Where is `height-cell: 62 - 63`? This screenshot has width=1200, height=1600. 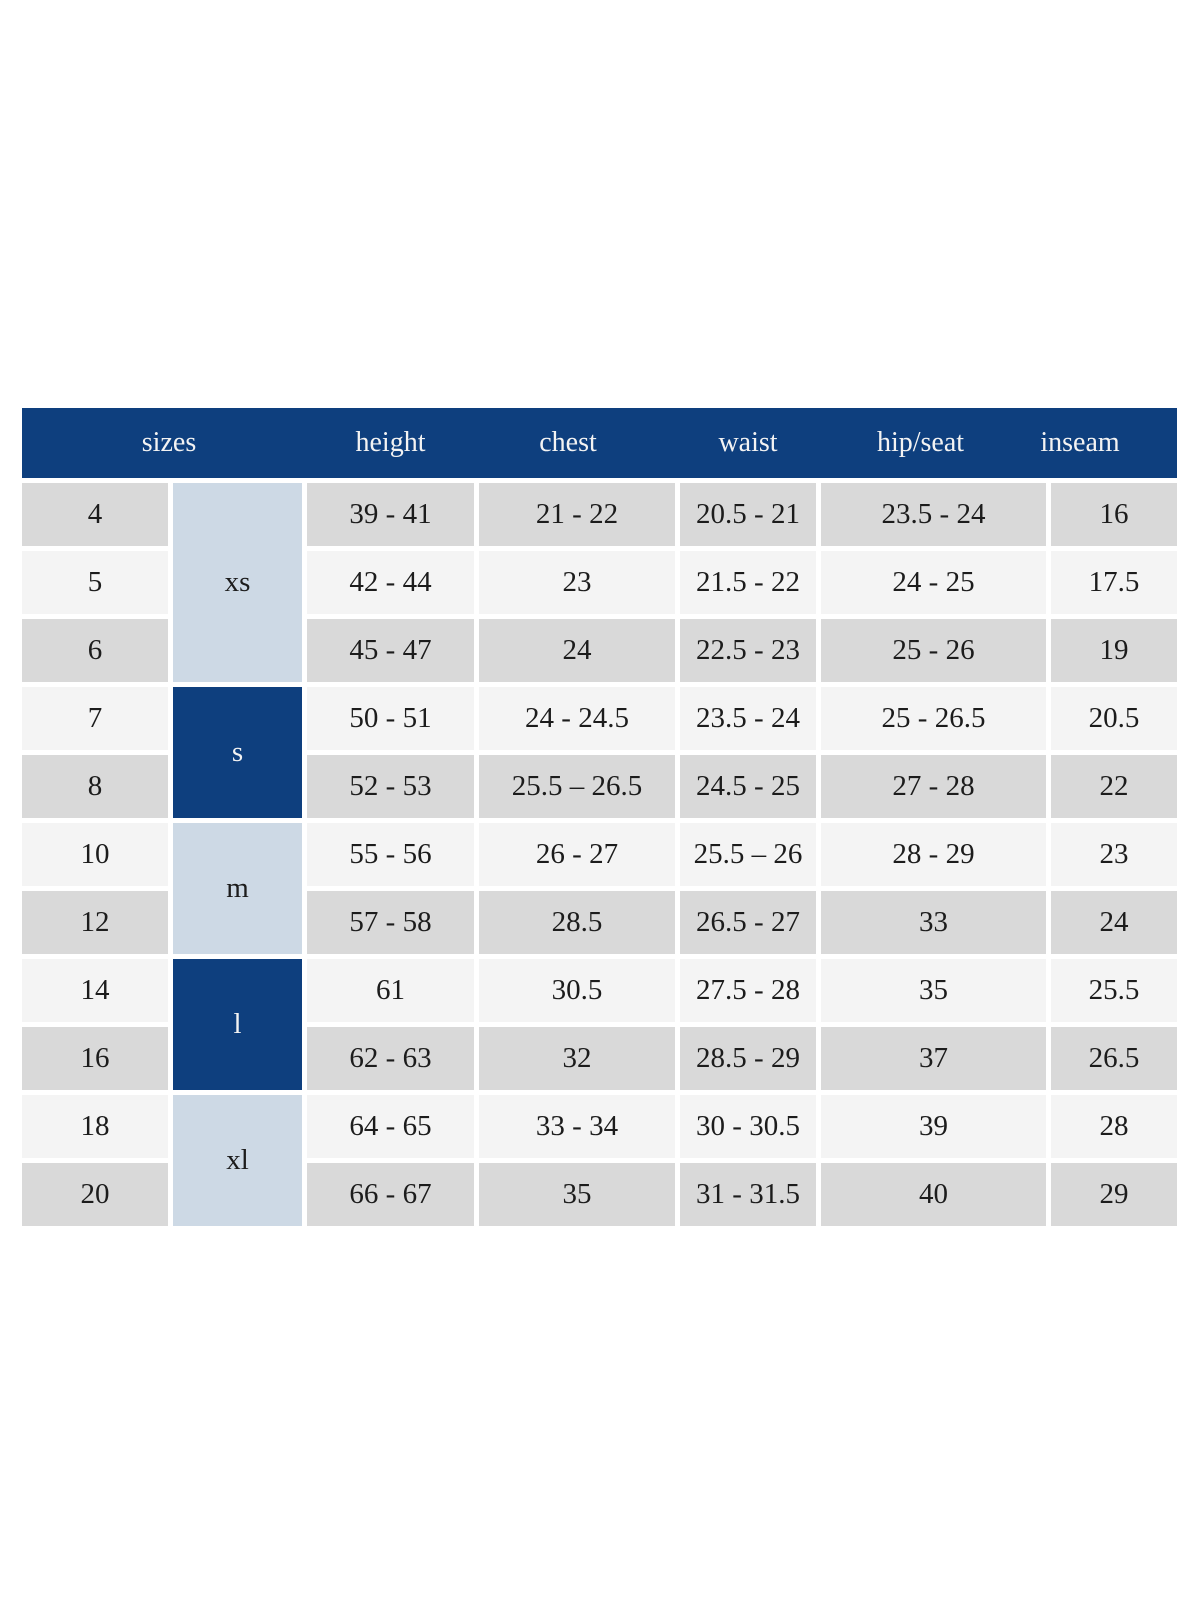 height-cell: 62 - 63 is located at coordinates (390, 1058).